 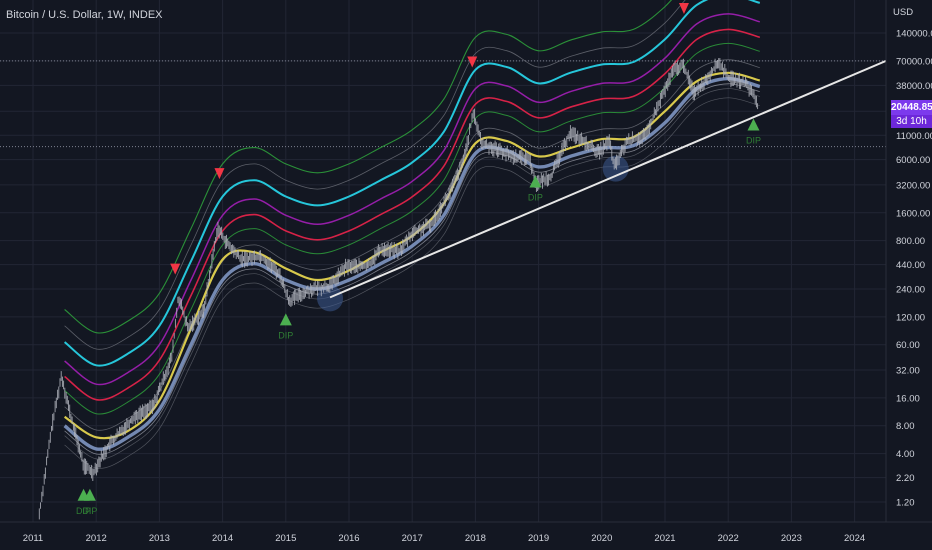 I want to click on price-tick-label: 32.00, so click(x=908, y=371).